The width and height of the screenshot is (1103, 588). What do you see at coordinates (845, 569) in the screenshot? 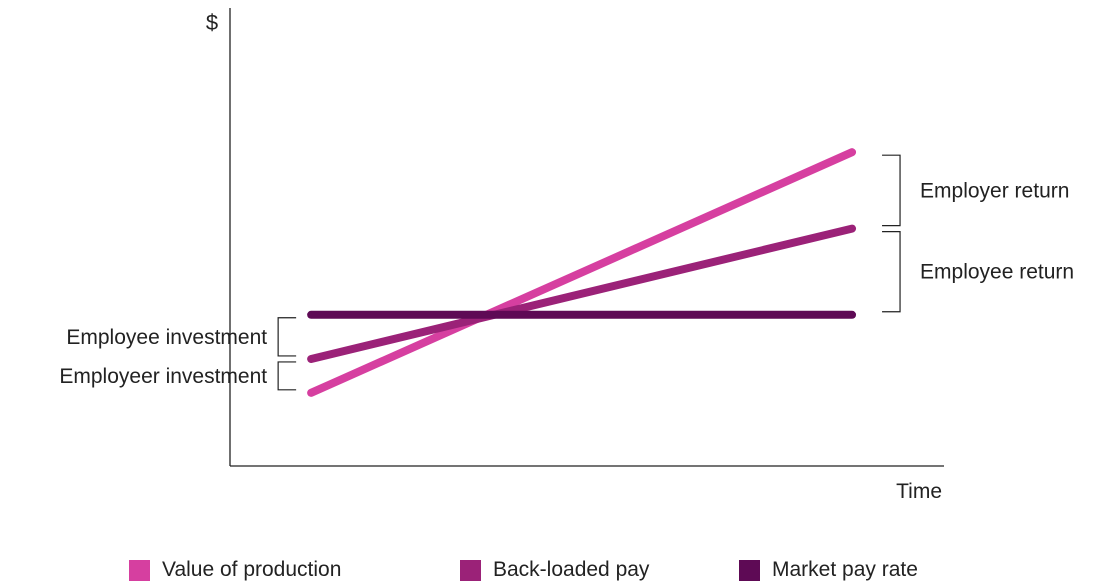
I see `legend-label: Market pay rate` at bounding box center [845, 569].